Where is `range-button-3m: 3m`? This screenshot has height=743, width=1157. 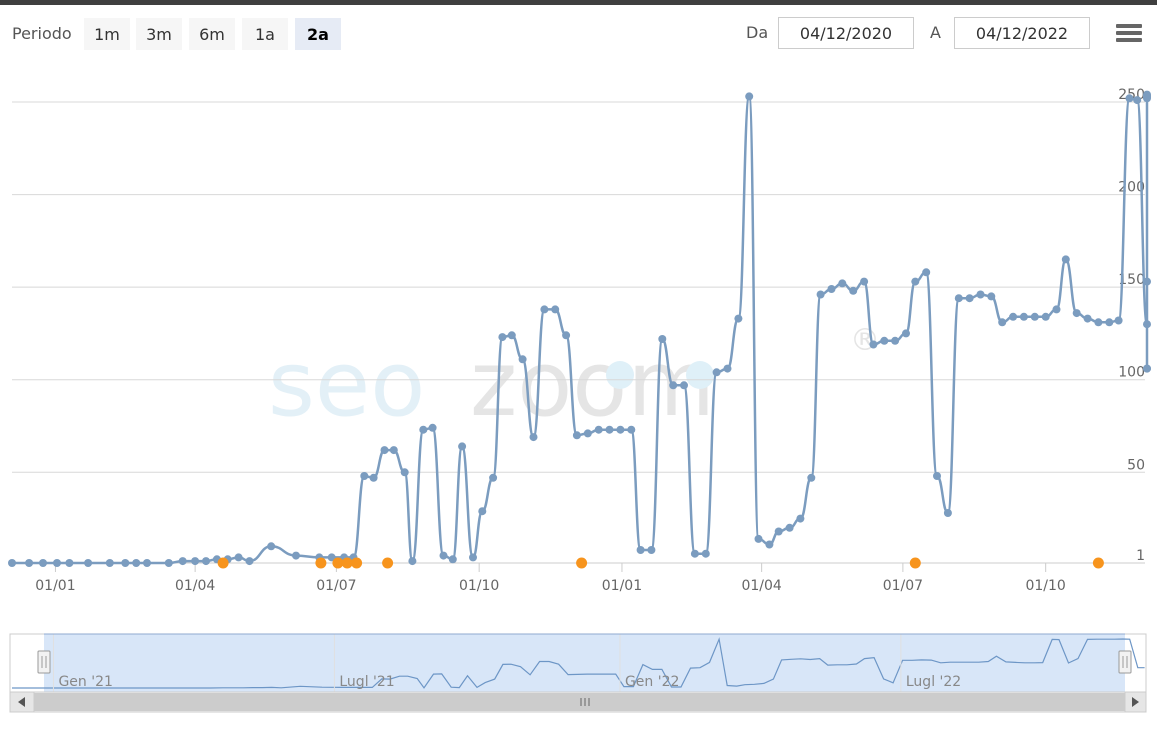
range-button-3m: 3m is located at coordinates (159, 34).